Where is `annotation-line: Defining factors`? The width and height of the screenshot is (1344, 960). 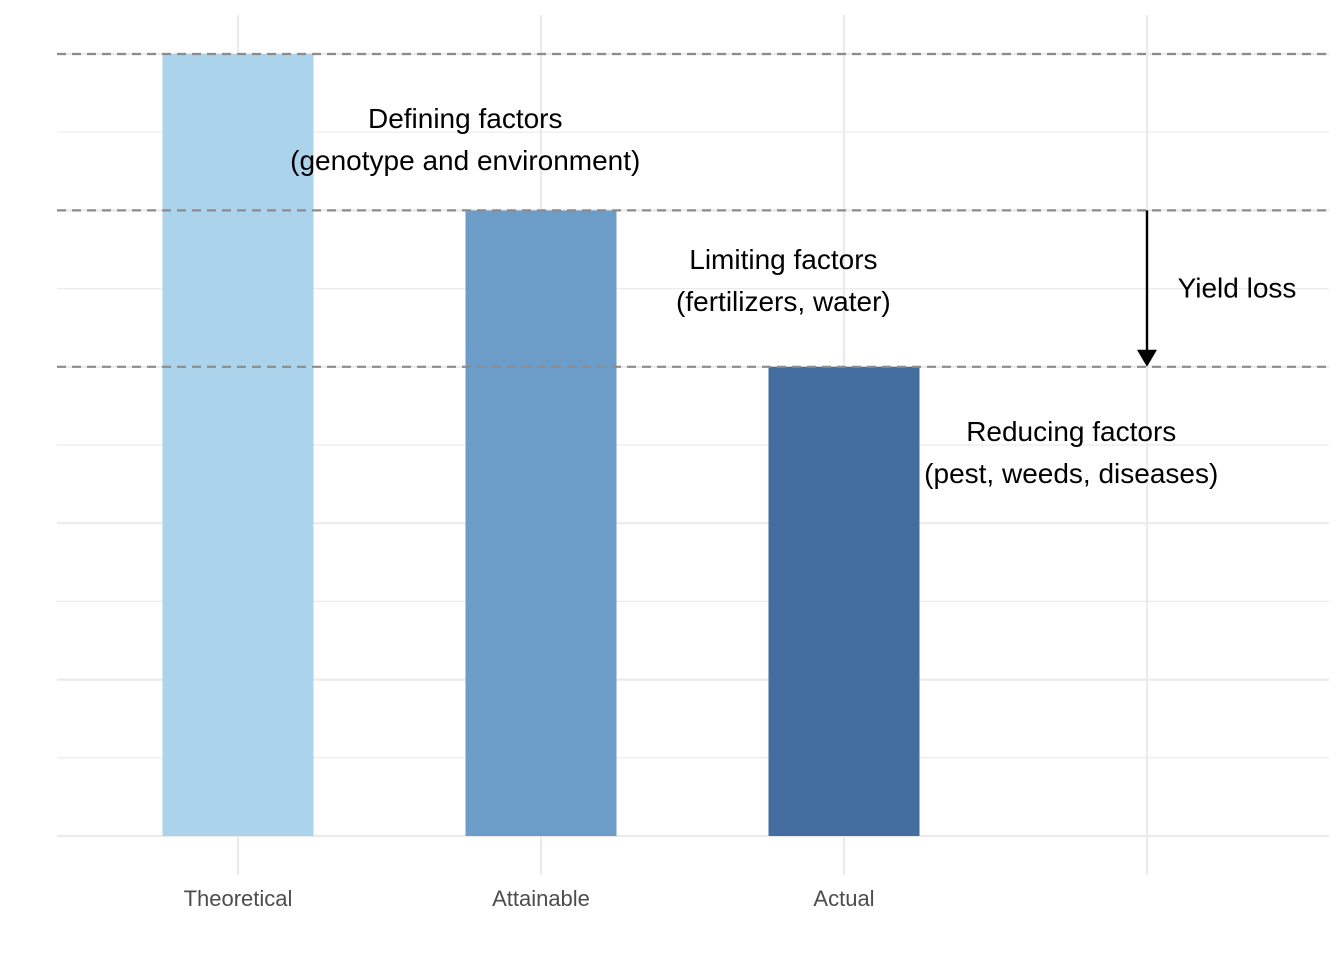 annotation-line: Defining factors is located at coordinates (465, 118).